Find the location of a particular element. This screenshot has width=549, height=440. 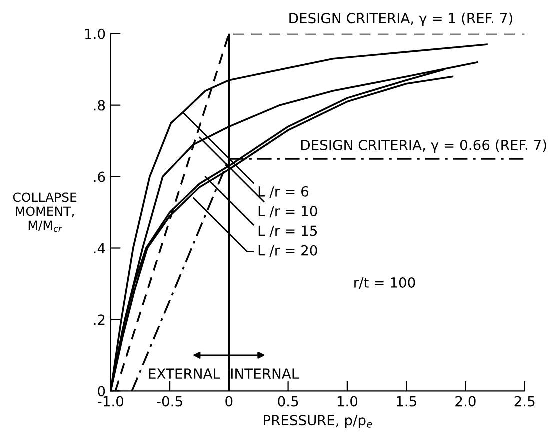

y-tick-label: 1.0 is located at coordinates (95, 34).